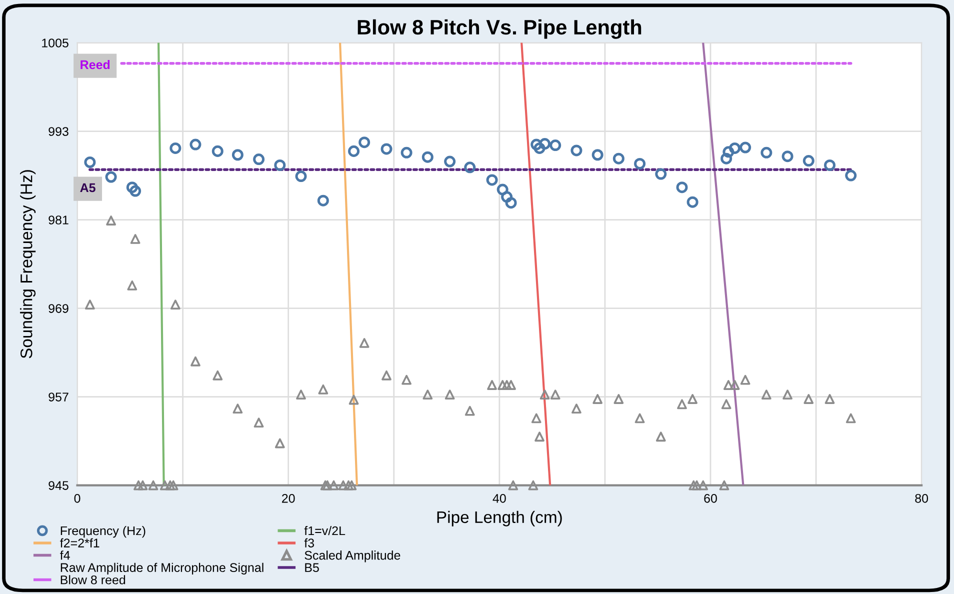 This screenshot has height=594, width=954. Describe the element at coordinates (103, 532) in the screenshot. I see `legend-label: Frequency (Hz)` at that location.